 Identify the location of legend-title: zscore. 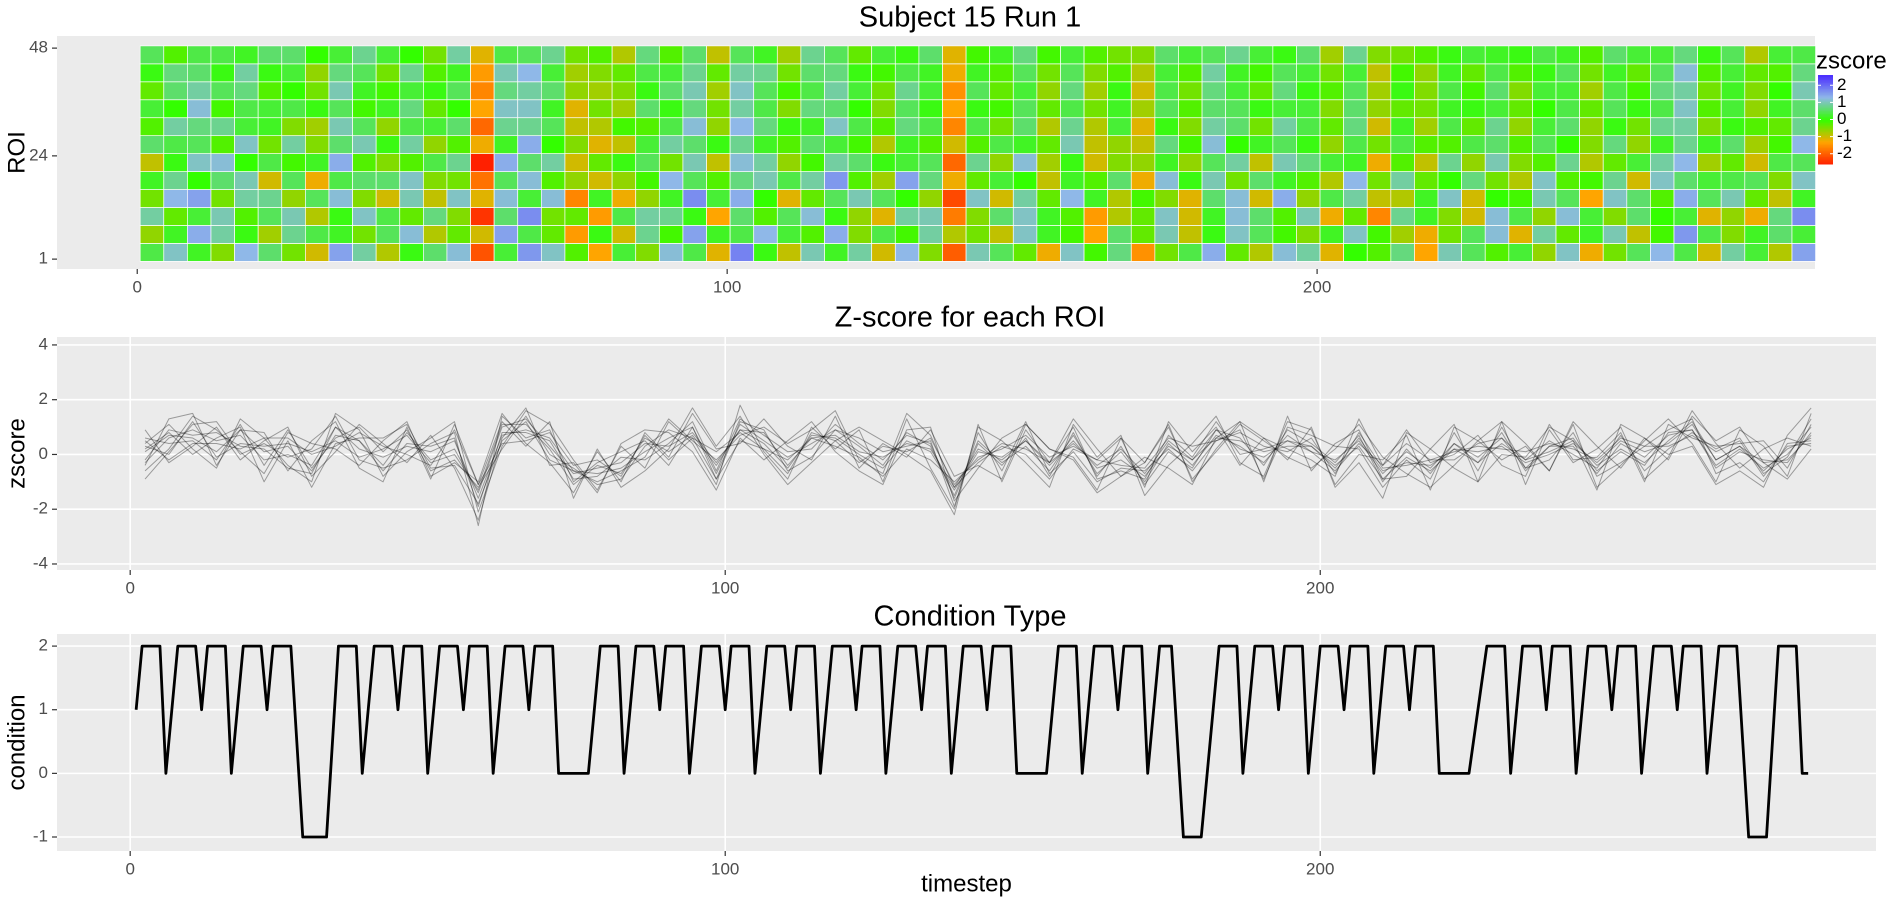
(1851, 60).